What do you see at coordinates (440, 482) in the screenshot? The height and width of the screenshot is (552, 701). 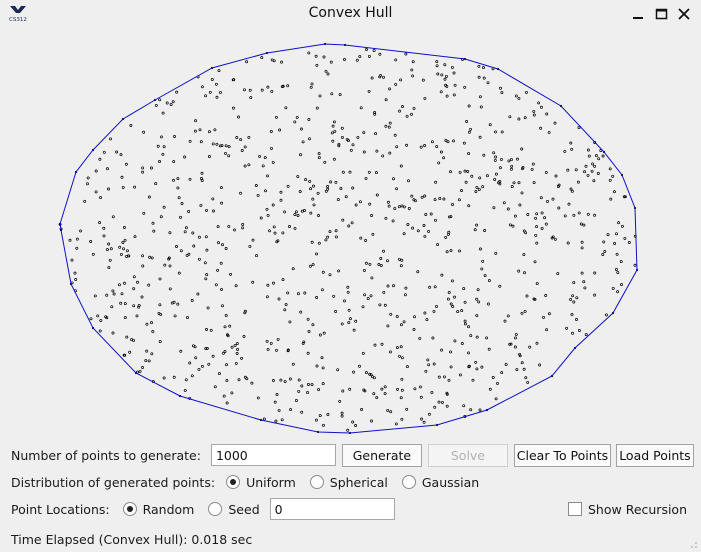 I see `distribution-gaussian-radio: Gaussian` at bounding box center [440, 482].